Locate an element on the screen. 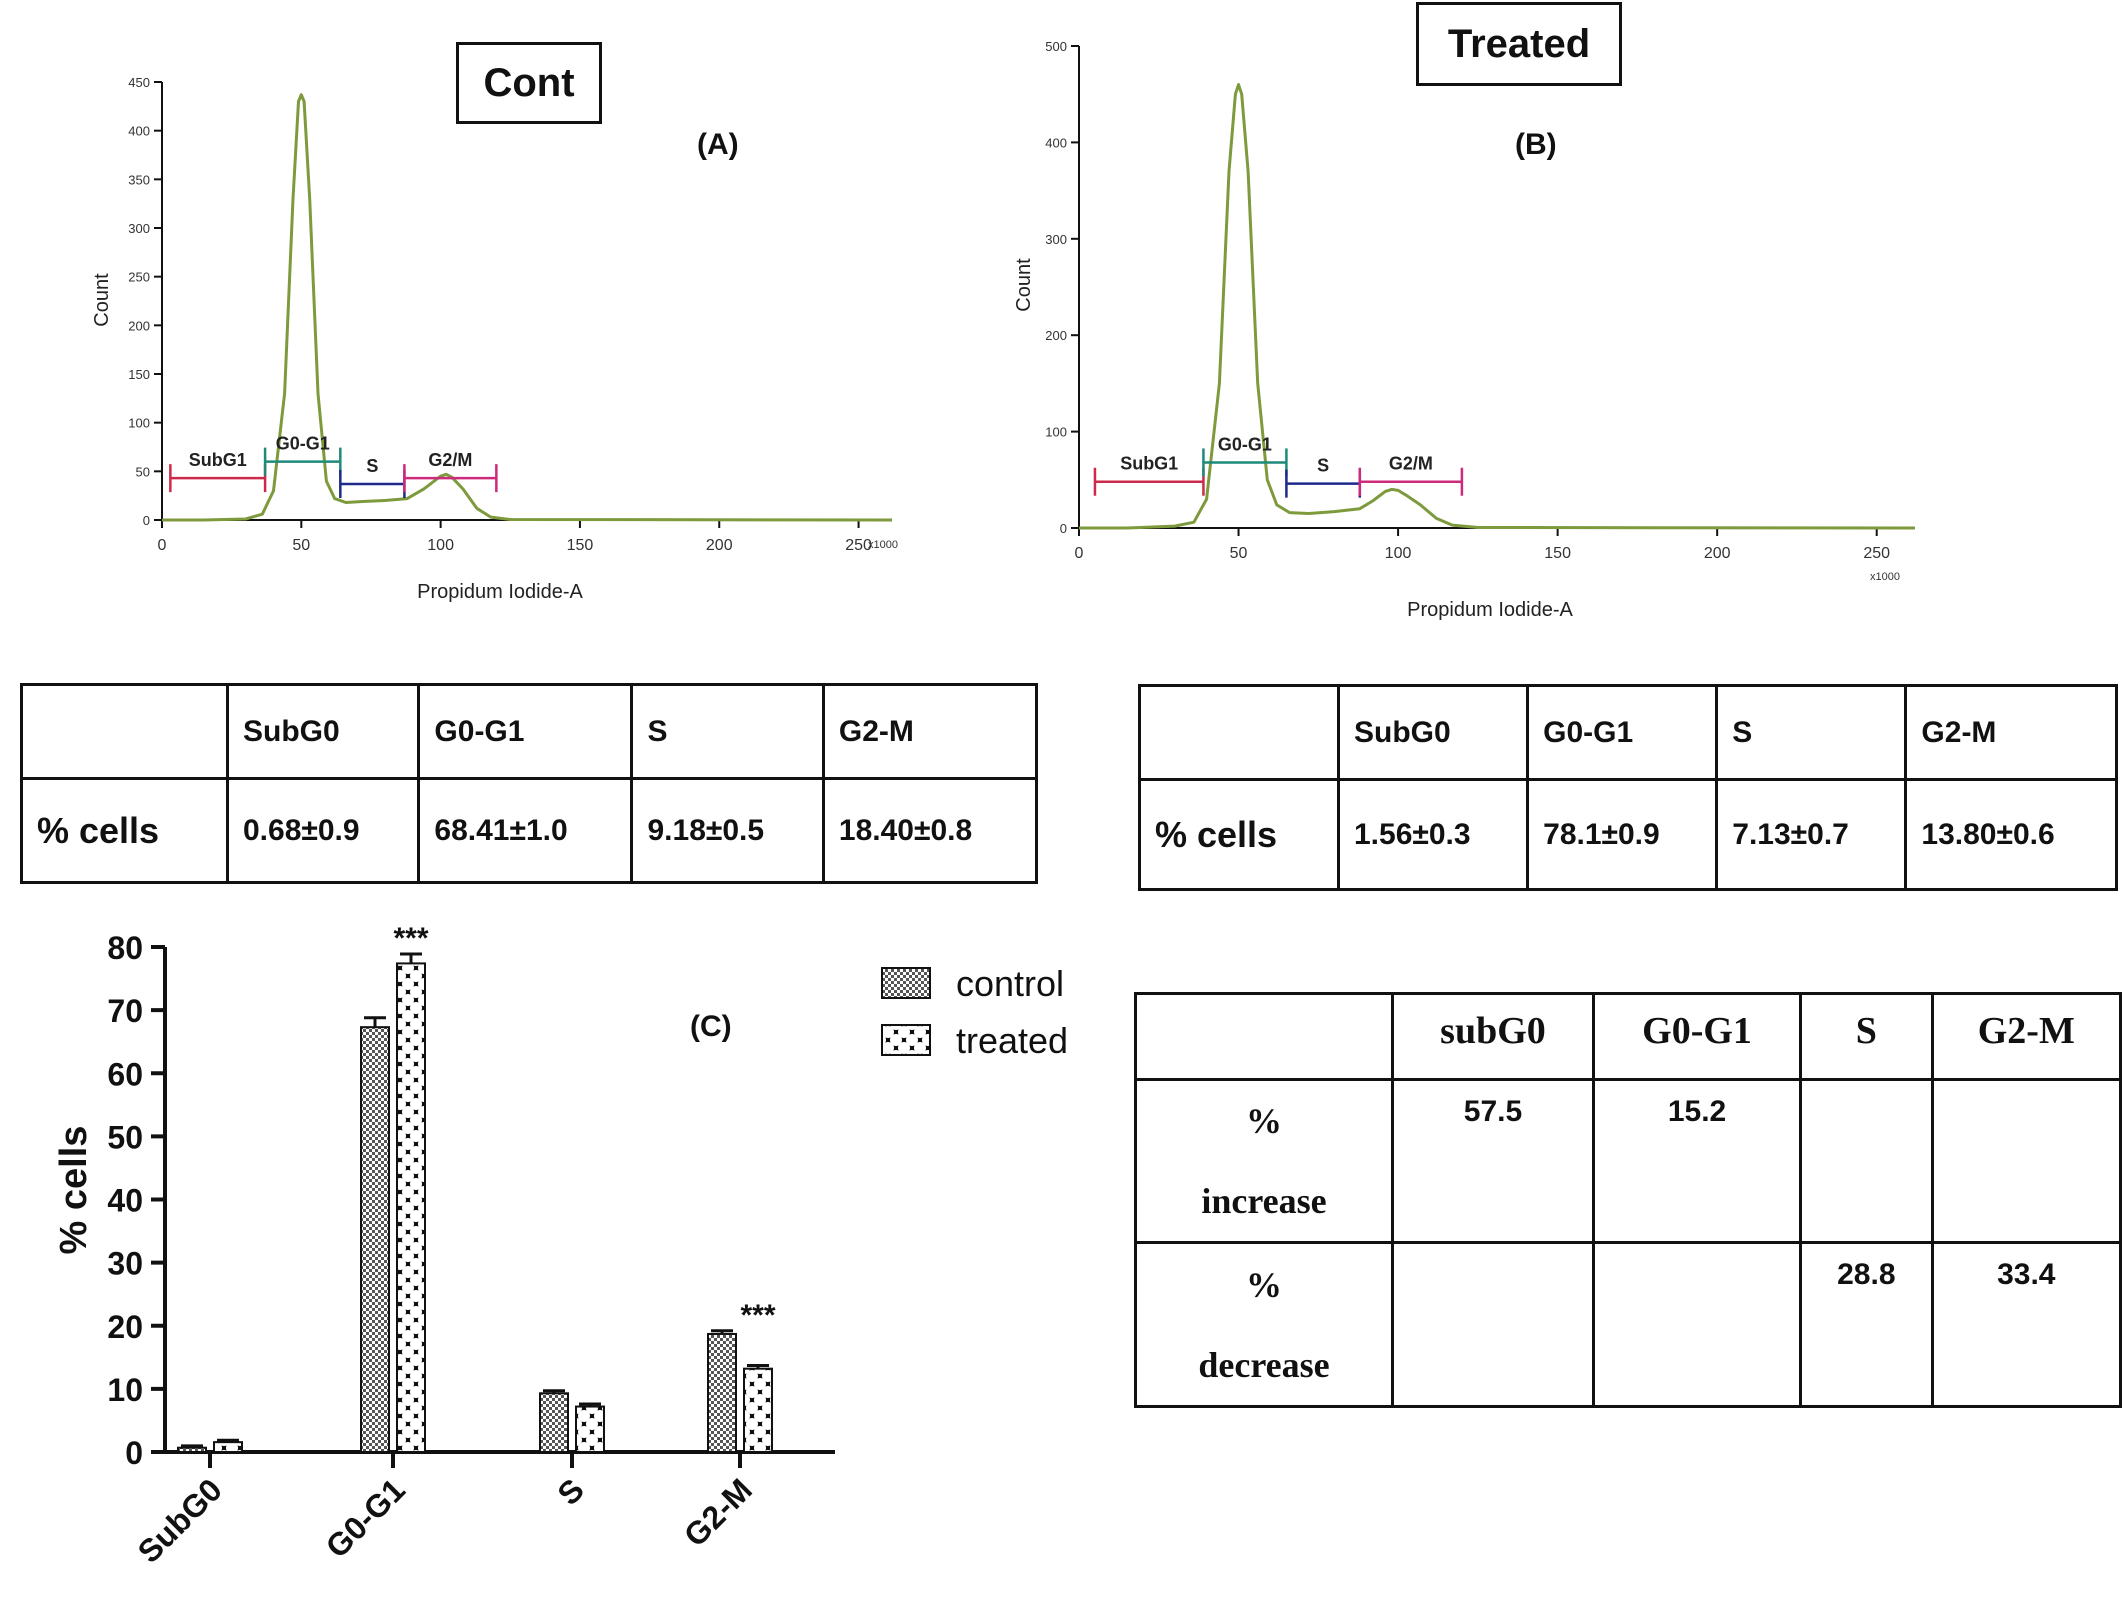  bar-x-tick-label: G2-M is located at coordinates (718, 1512).